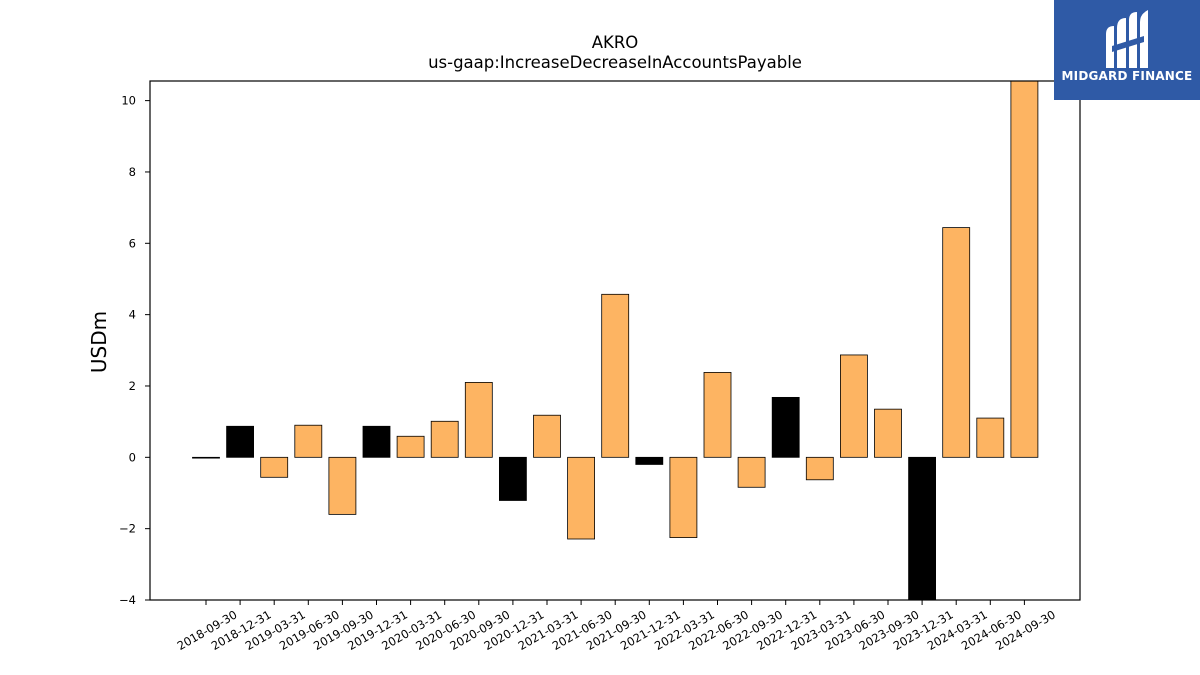 This screenshot has height=675, width=1200. What do you see at coordinates (99, 342) in the screenshot?
I see `y-axis-label: USDm` at bounding box center [99, 342].